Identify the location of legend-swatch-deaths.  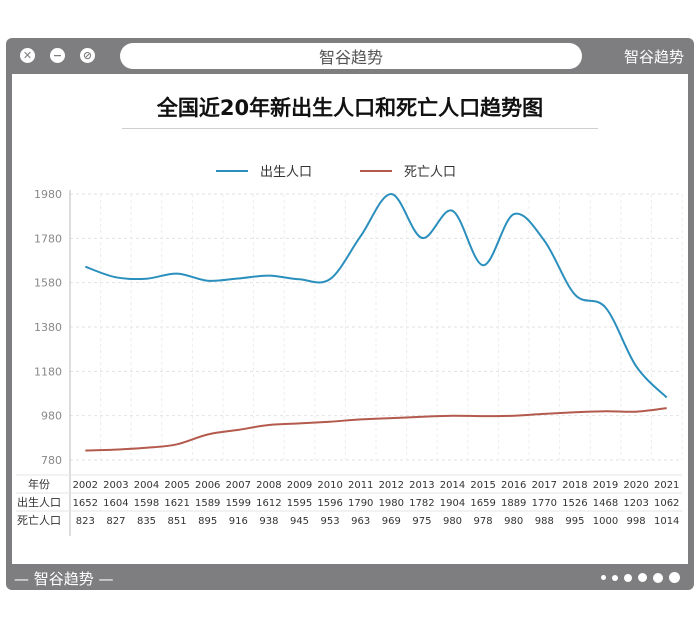
(376, 170).